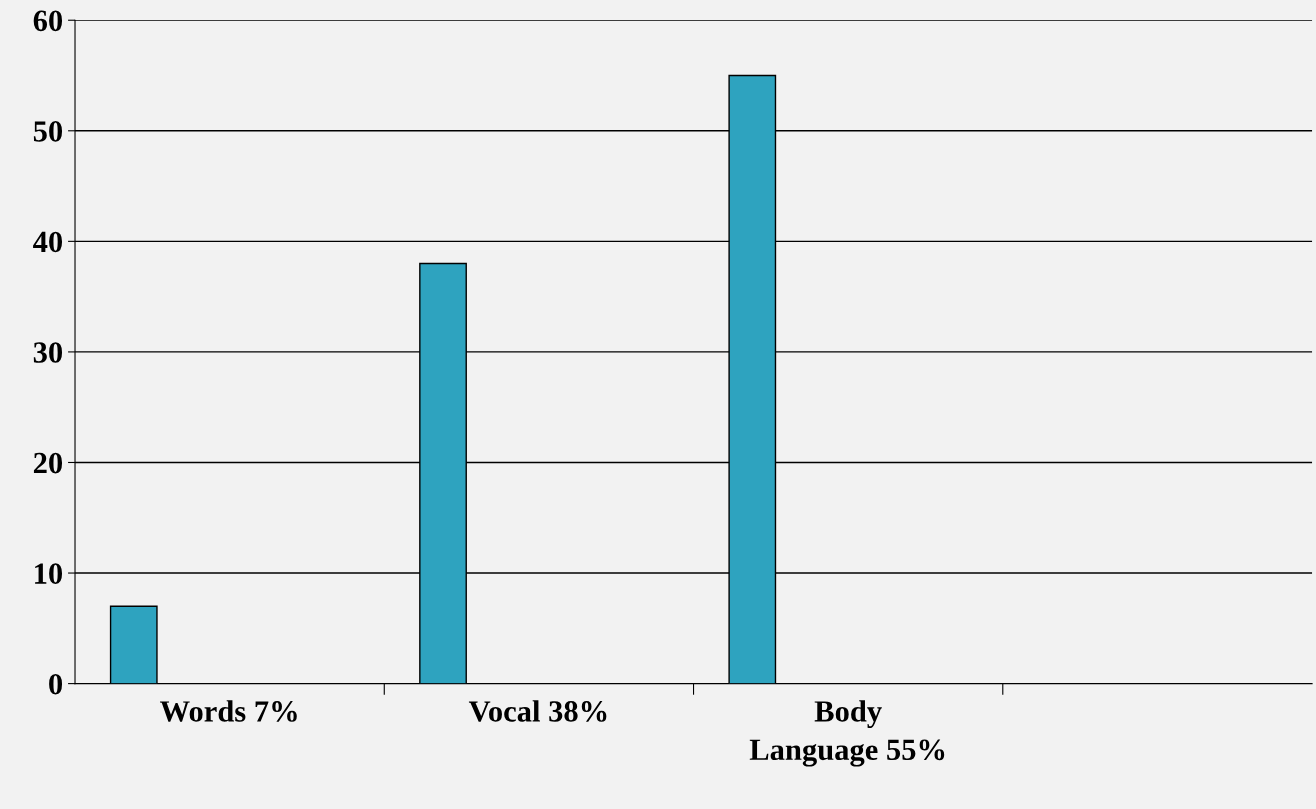 This screenshot has width=1316, height=809. Describe the element at coordinates (49, 573) in the screenshot. I see `y-tick-label: 10` at that location.